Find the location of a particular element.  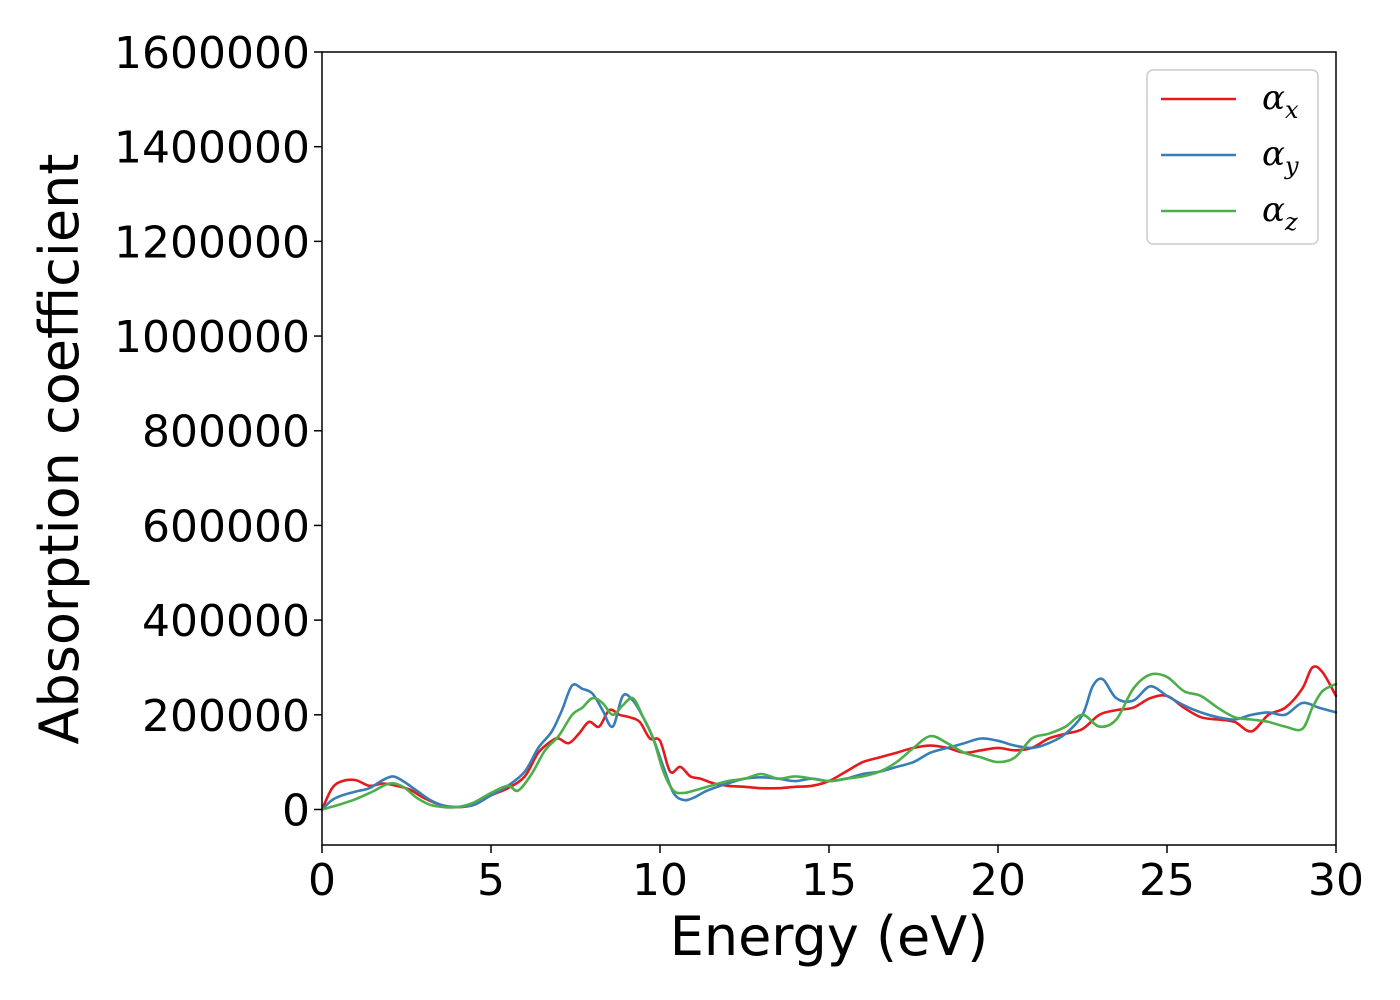

legend-box is located at coordinates (1232, 157).